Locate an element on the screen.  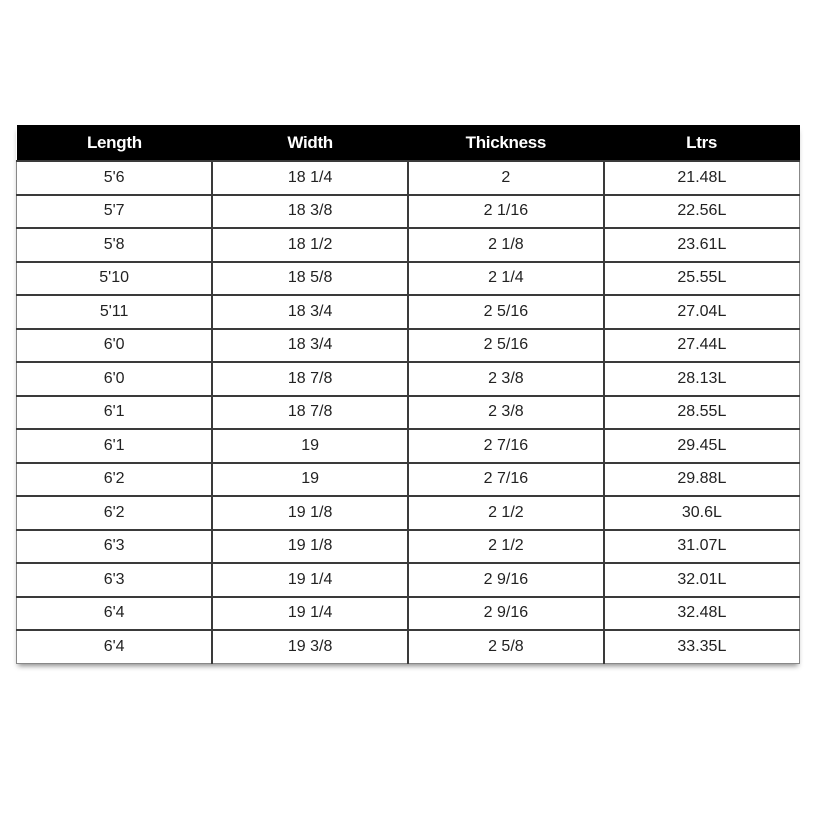
cell-ltrs: 33.35L is located at coordinates (701, 646).